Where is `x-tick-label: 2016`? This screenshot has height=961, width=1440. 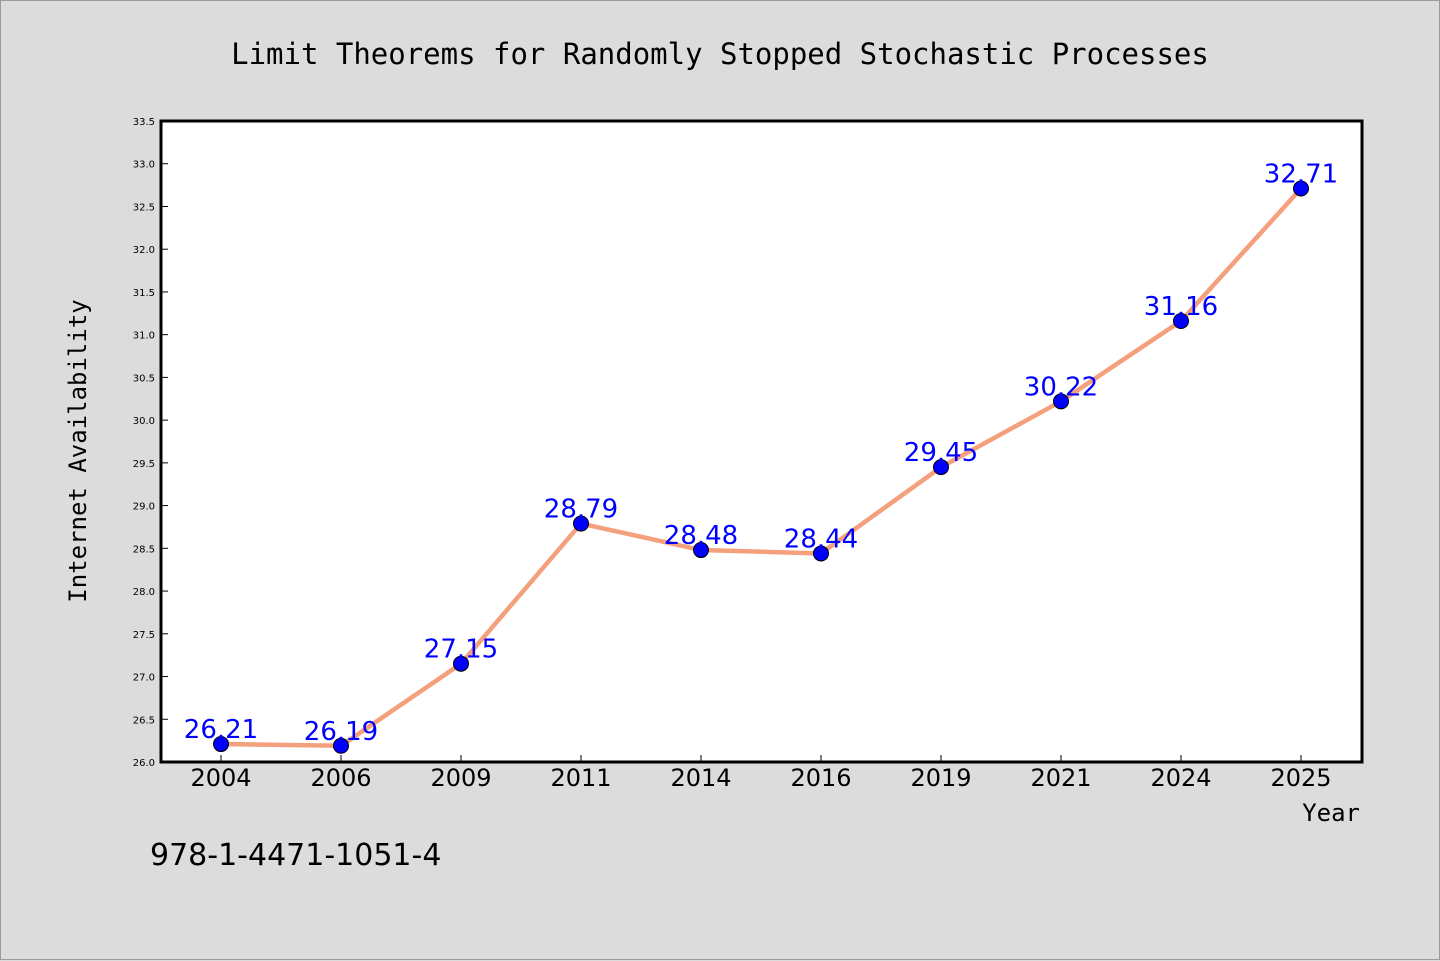
x-tick-label: 2016 is located at coordinates (820, 778).